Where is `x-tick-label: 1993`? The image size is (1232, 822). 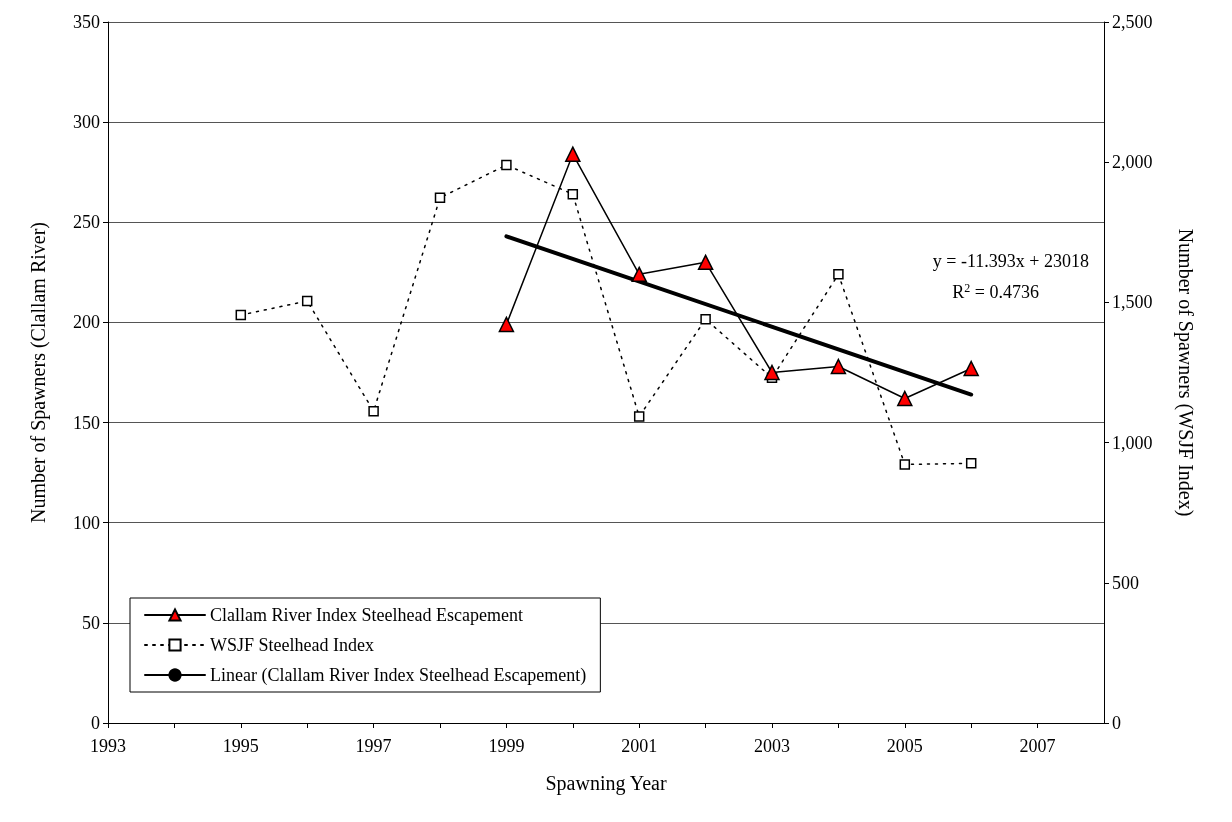
x-tick-label: 1993 is located at coordinates (108, 746).